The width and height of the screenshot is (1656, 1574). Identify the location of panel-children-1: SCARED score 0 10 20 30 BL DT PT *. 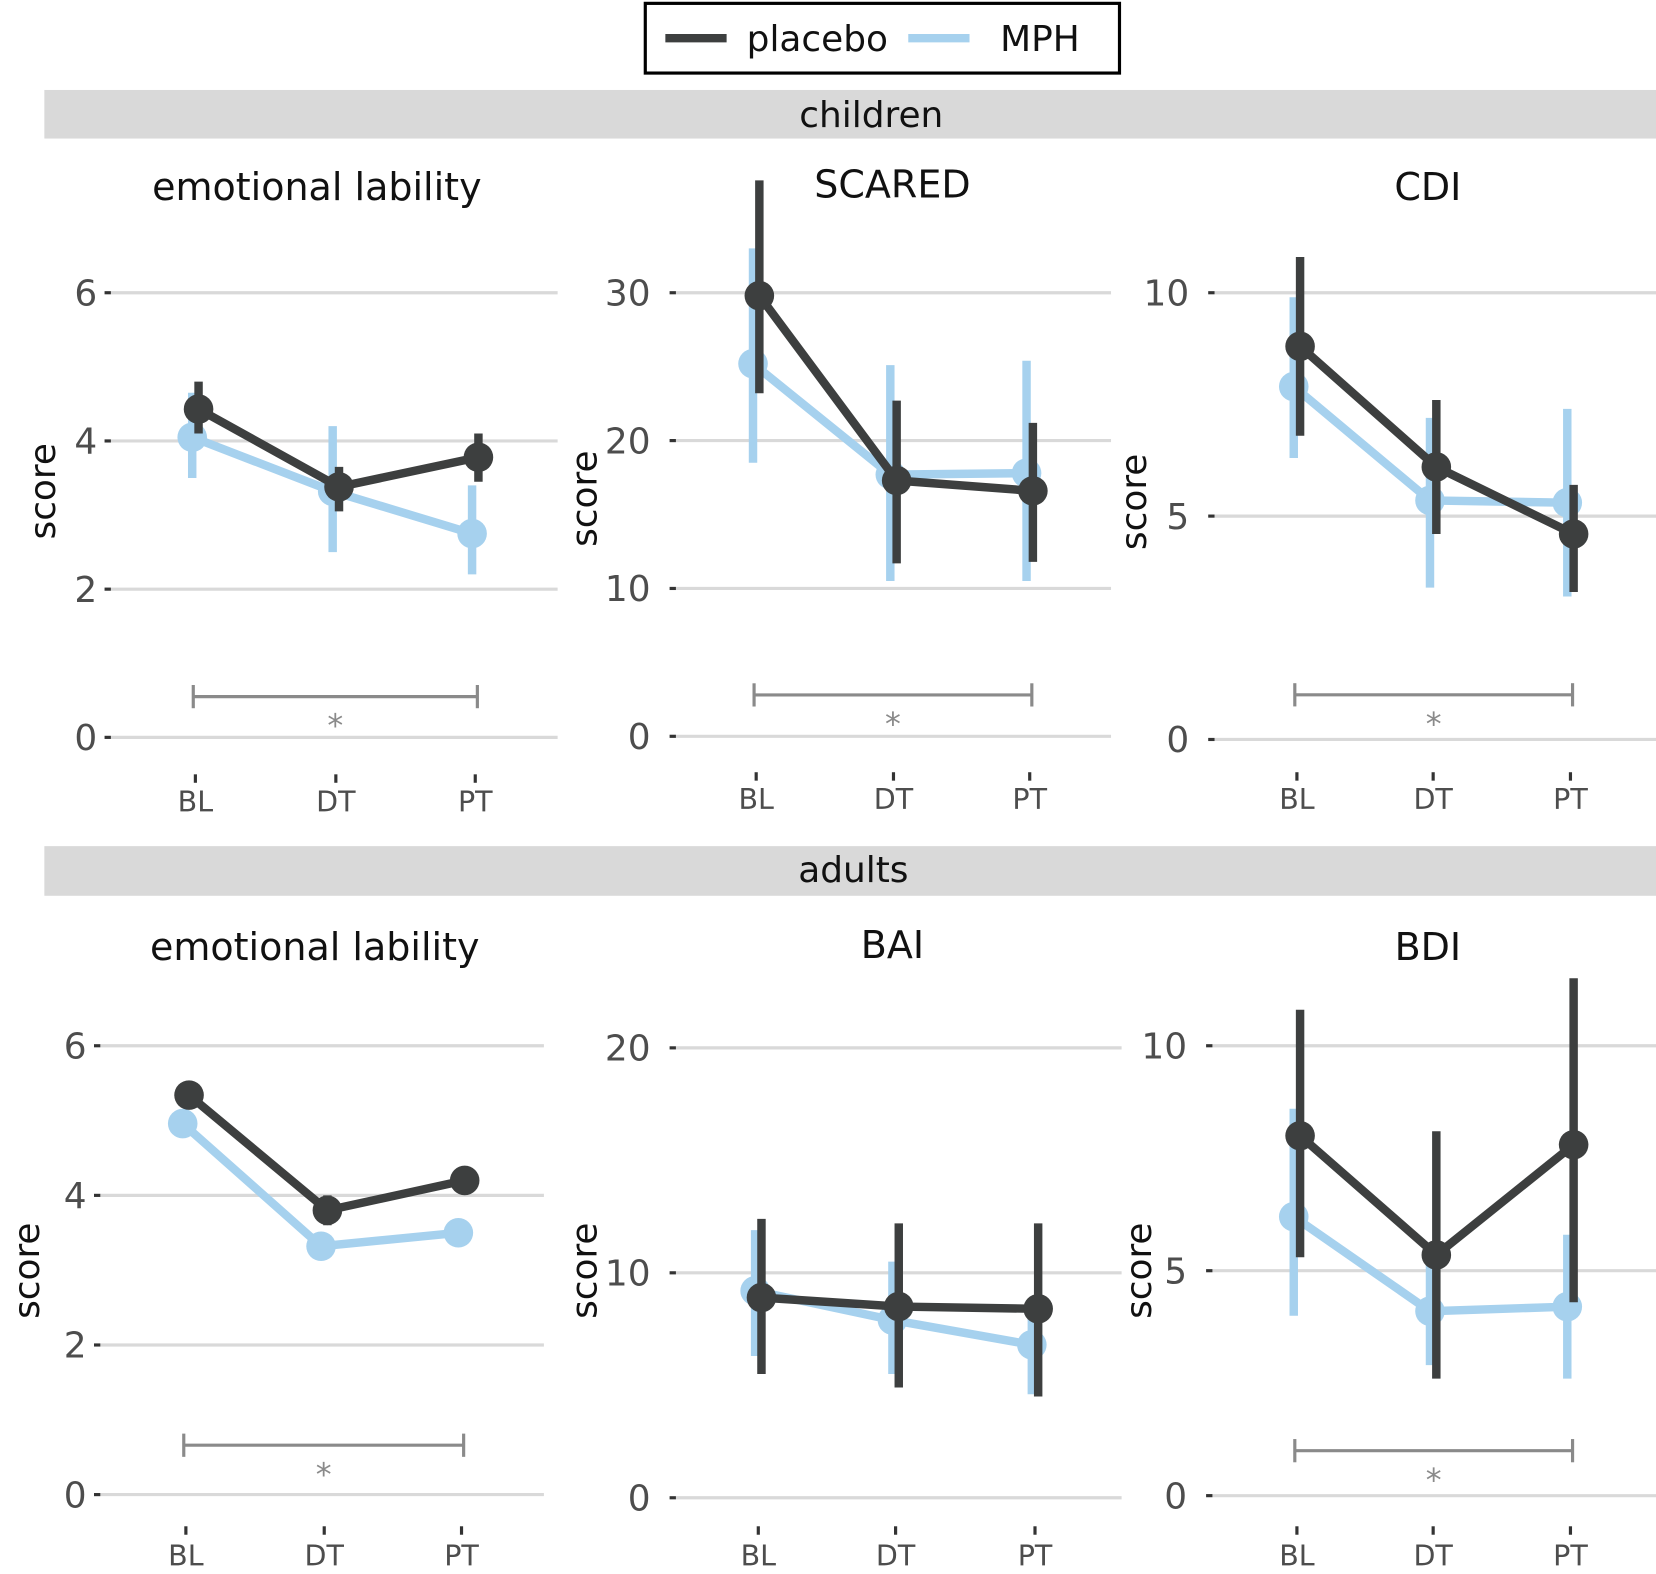
(838, 489).